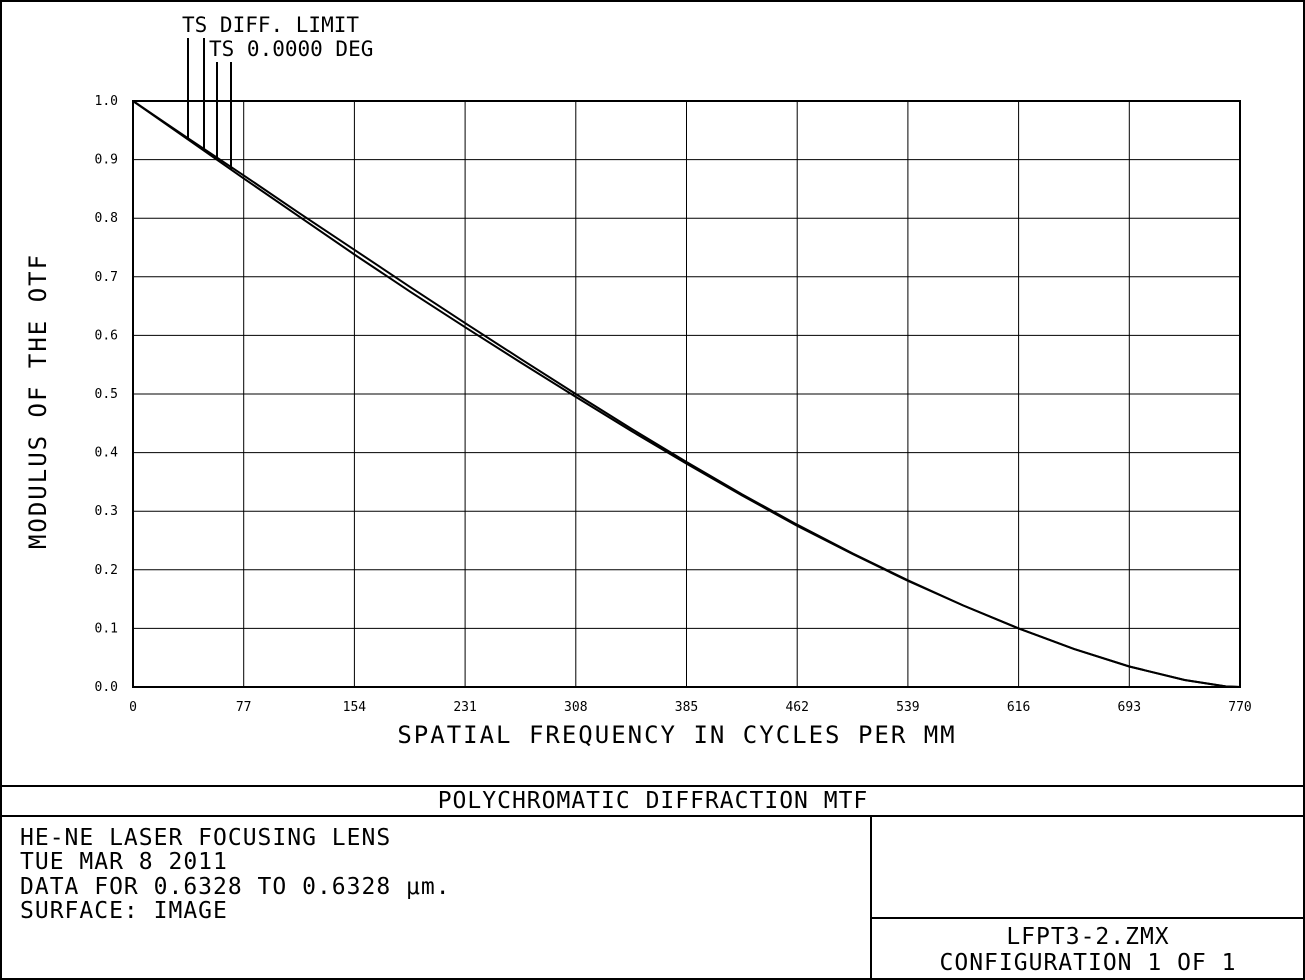 This screenshot has height=980, width=1305. I want to click on x-tick-label: 770, so click(1239, 707).